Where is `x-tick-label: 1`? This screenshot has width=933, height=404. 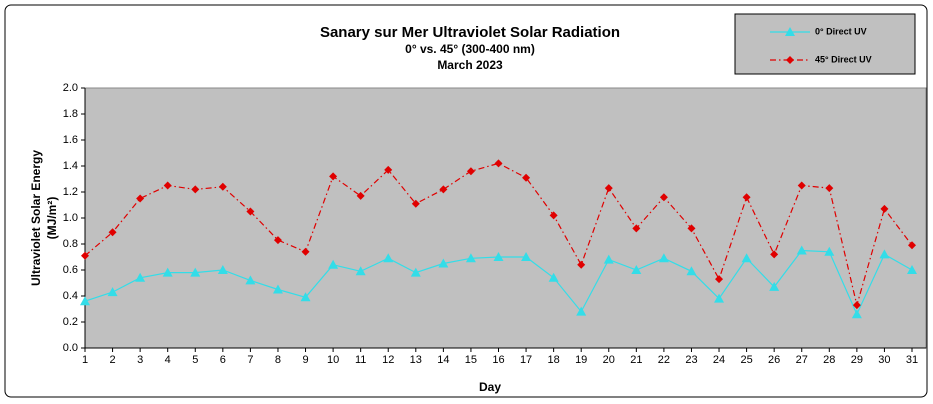 x-tick-label: 1 is located at coordinates (85, 360).